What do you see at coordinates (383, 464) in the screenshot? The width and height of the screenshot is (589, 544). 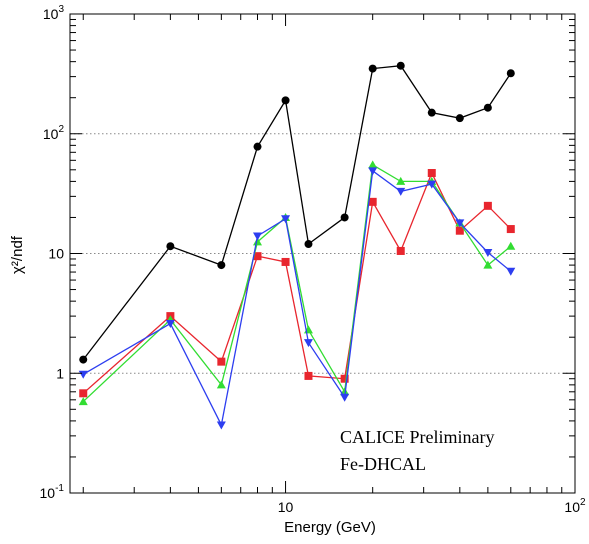 I see `annotation-fe-dhcal: Fe-DHCAL` at bounding box center [383, 464].